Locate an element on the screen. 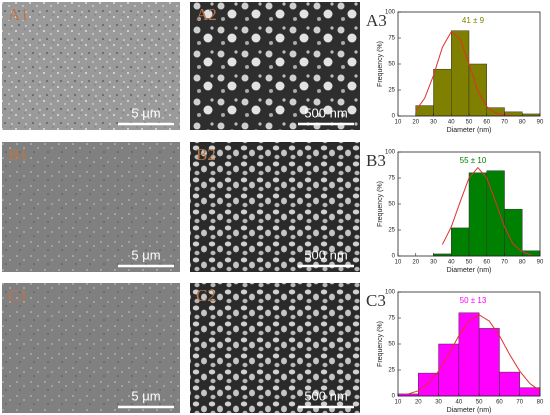 Image resolution: width=550 pixels, height=415 pixels. panel-label: A1 is located at coordinates (18, 14).